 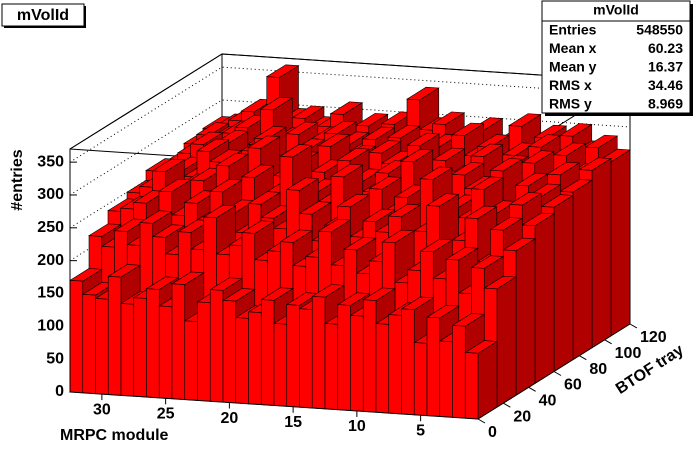 I want to click on stats-label: Mean y, so click(x=573, y=67).